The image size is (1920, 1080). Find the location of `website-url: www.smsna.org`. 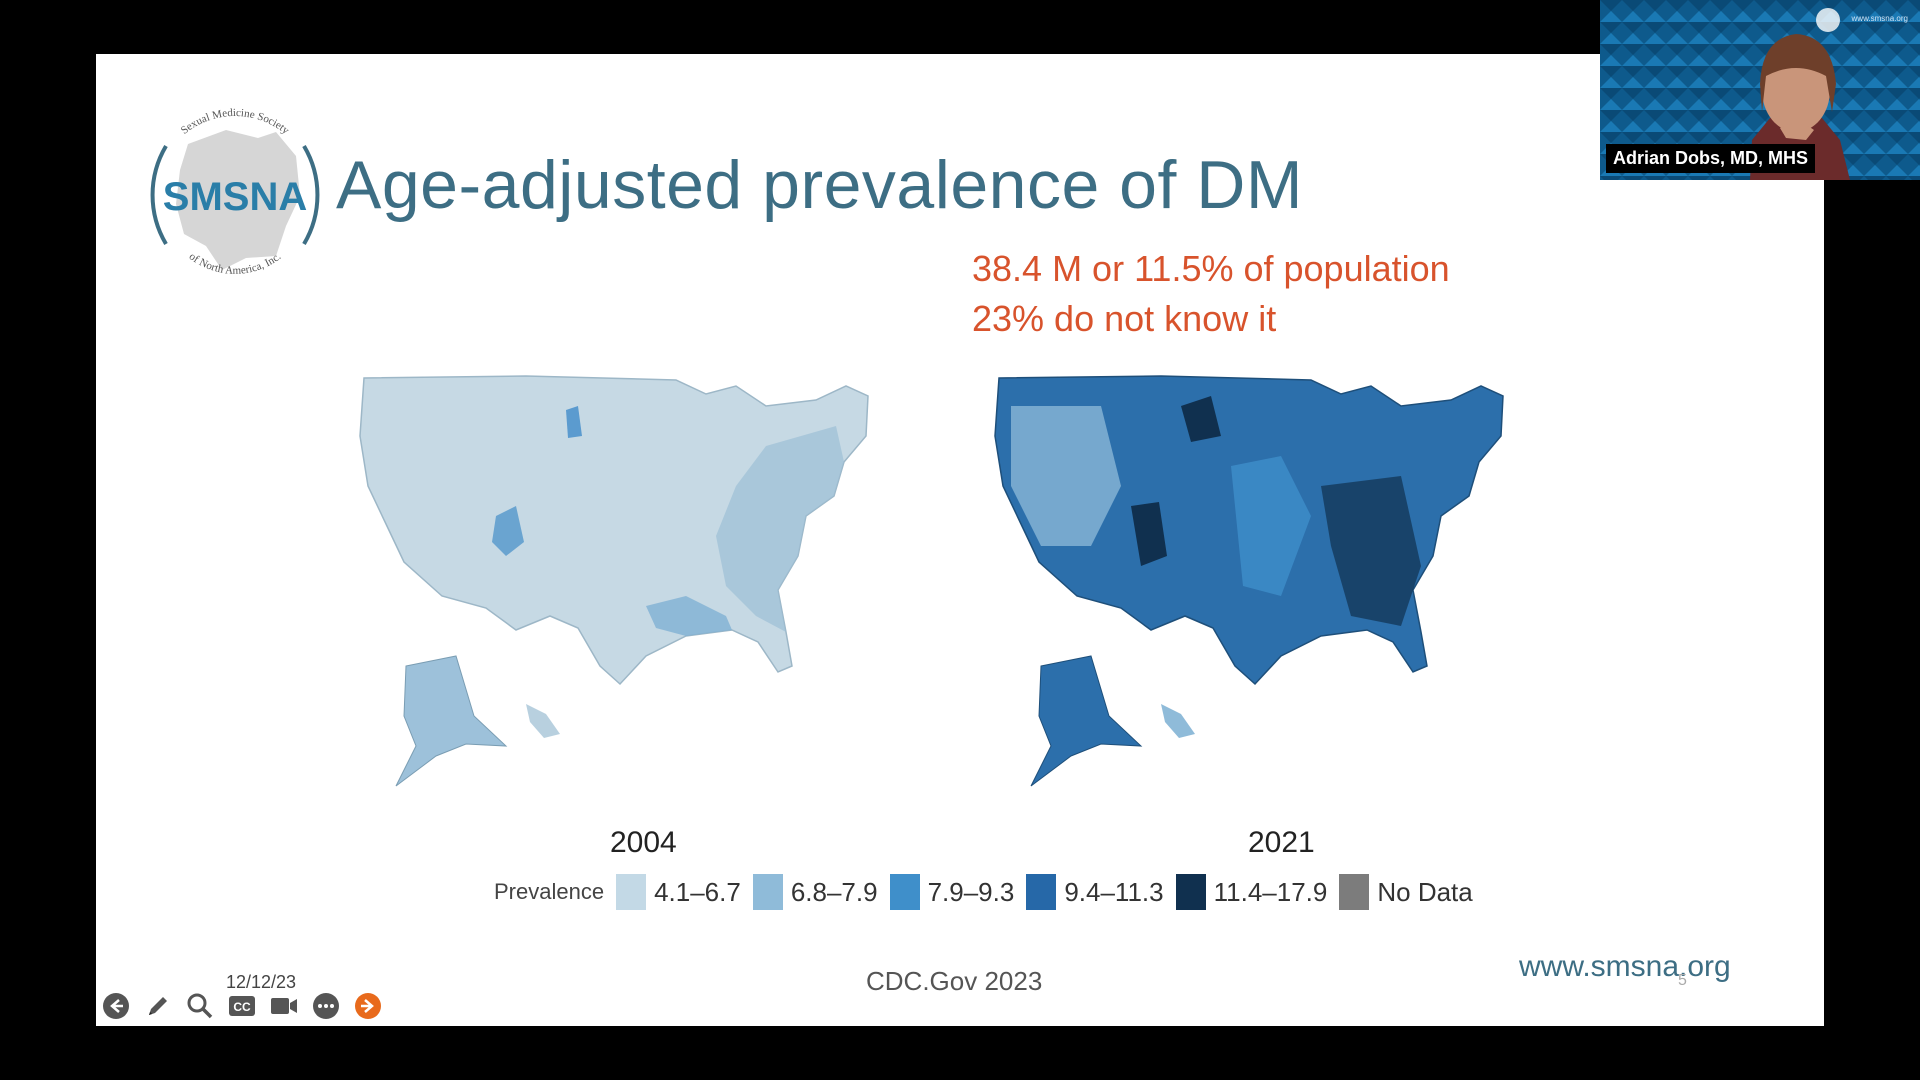

website-url: www.smsna.org is located at coordinates (1625, 966).